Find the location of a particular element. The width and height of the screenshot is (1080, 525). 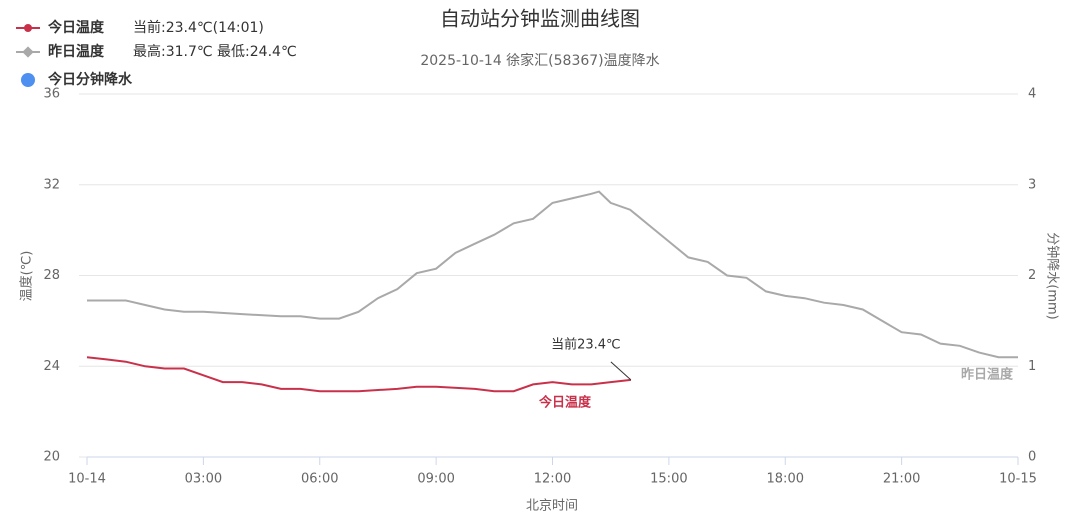

x-tick-label: 09:00 is located at coordinates (435, 479).